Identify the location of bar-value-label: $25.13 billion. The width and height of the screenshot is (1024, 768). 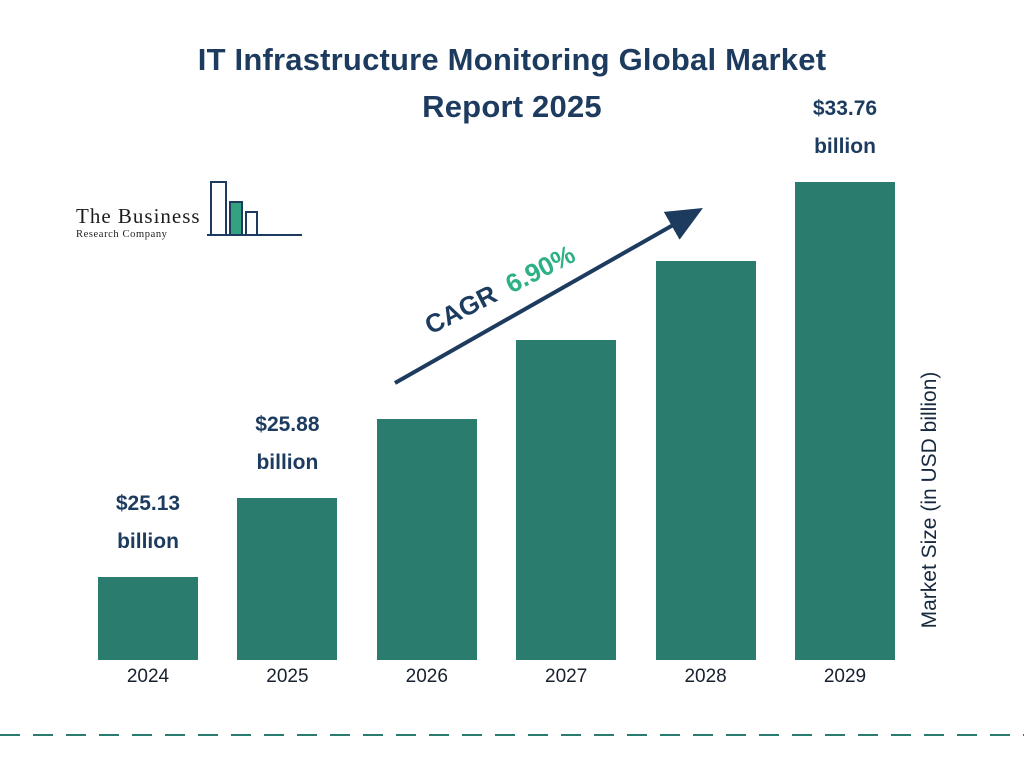
(148, 522).